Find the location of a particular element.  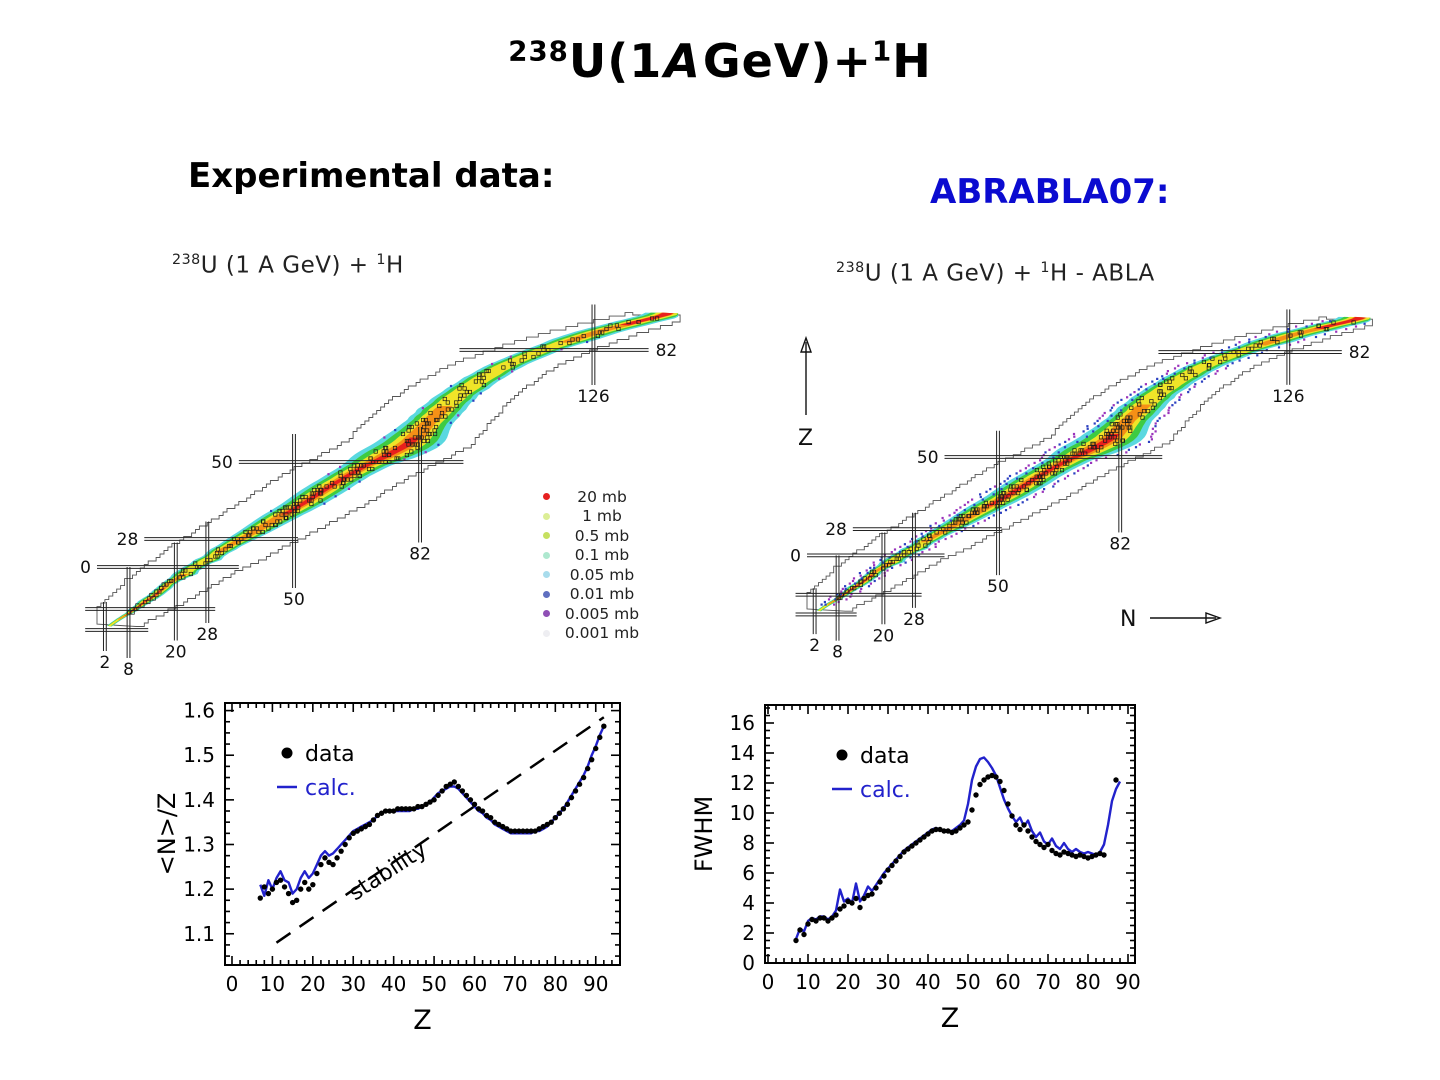

legend-item: 1 mb is located at coordinates (598, 517).